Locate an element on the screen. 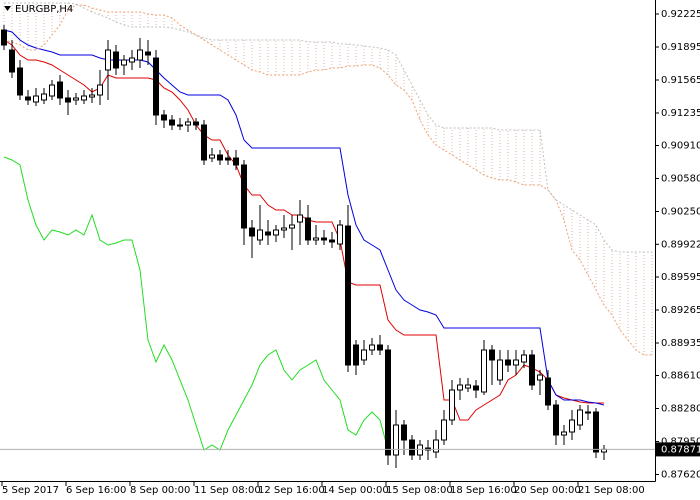  y-tick-label: 0.88280 is located at coordinates (680, 409).